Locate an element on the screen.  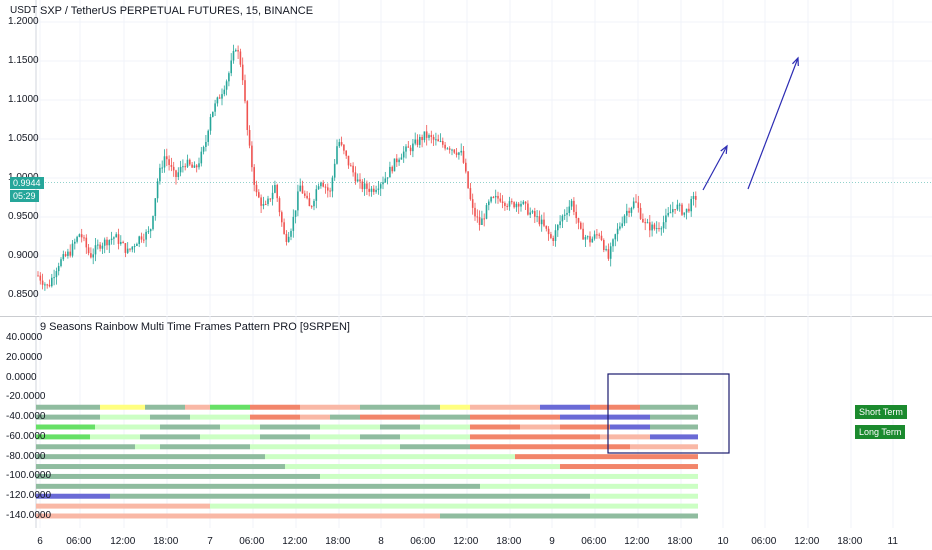
time-tick-label: 9 is located at coordinates (552, 541).